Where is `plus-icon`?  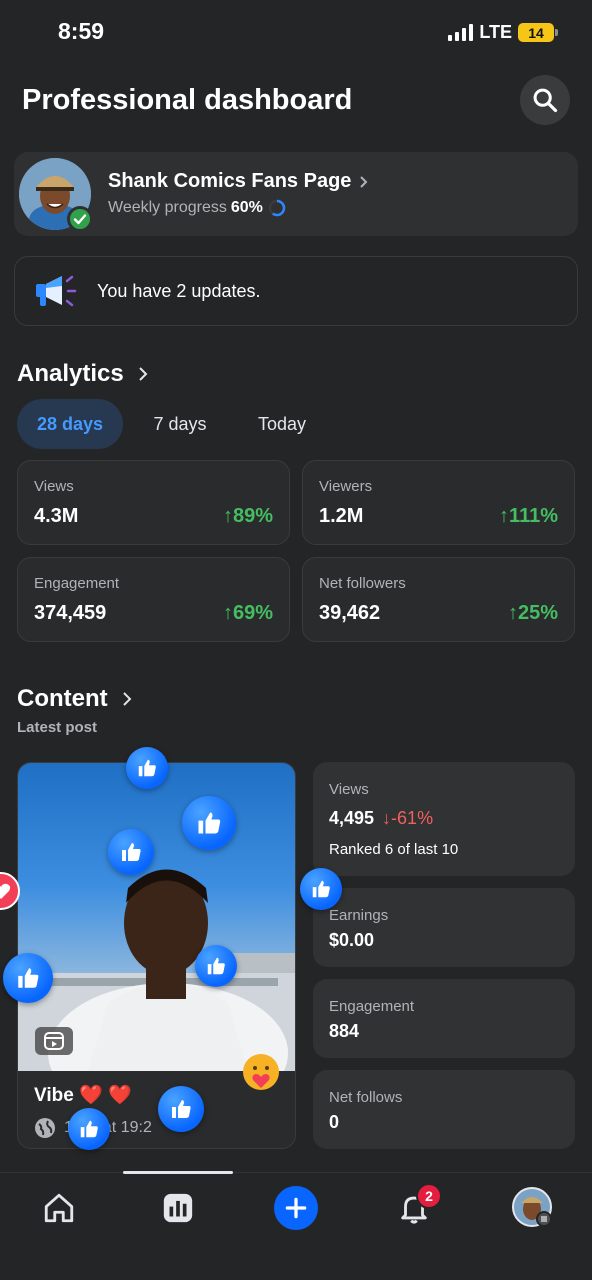 plus-icon is located at coordinates (296, 1208).